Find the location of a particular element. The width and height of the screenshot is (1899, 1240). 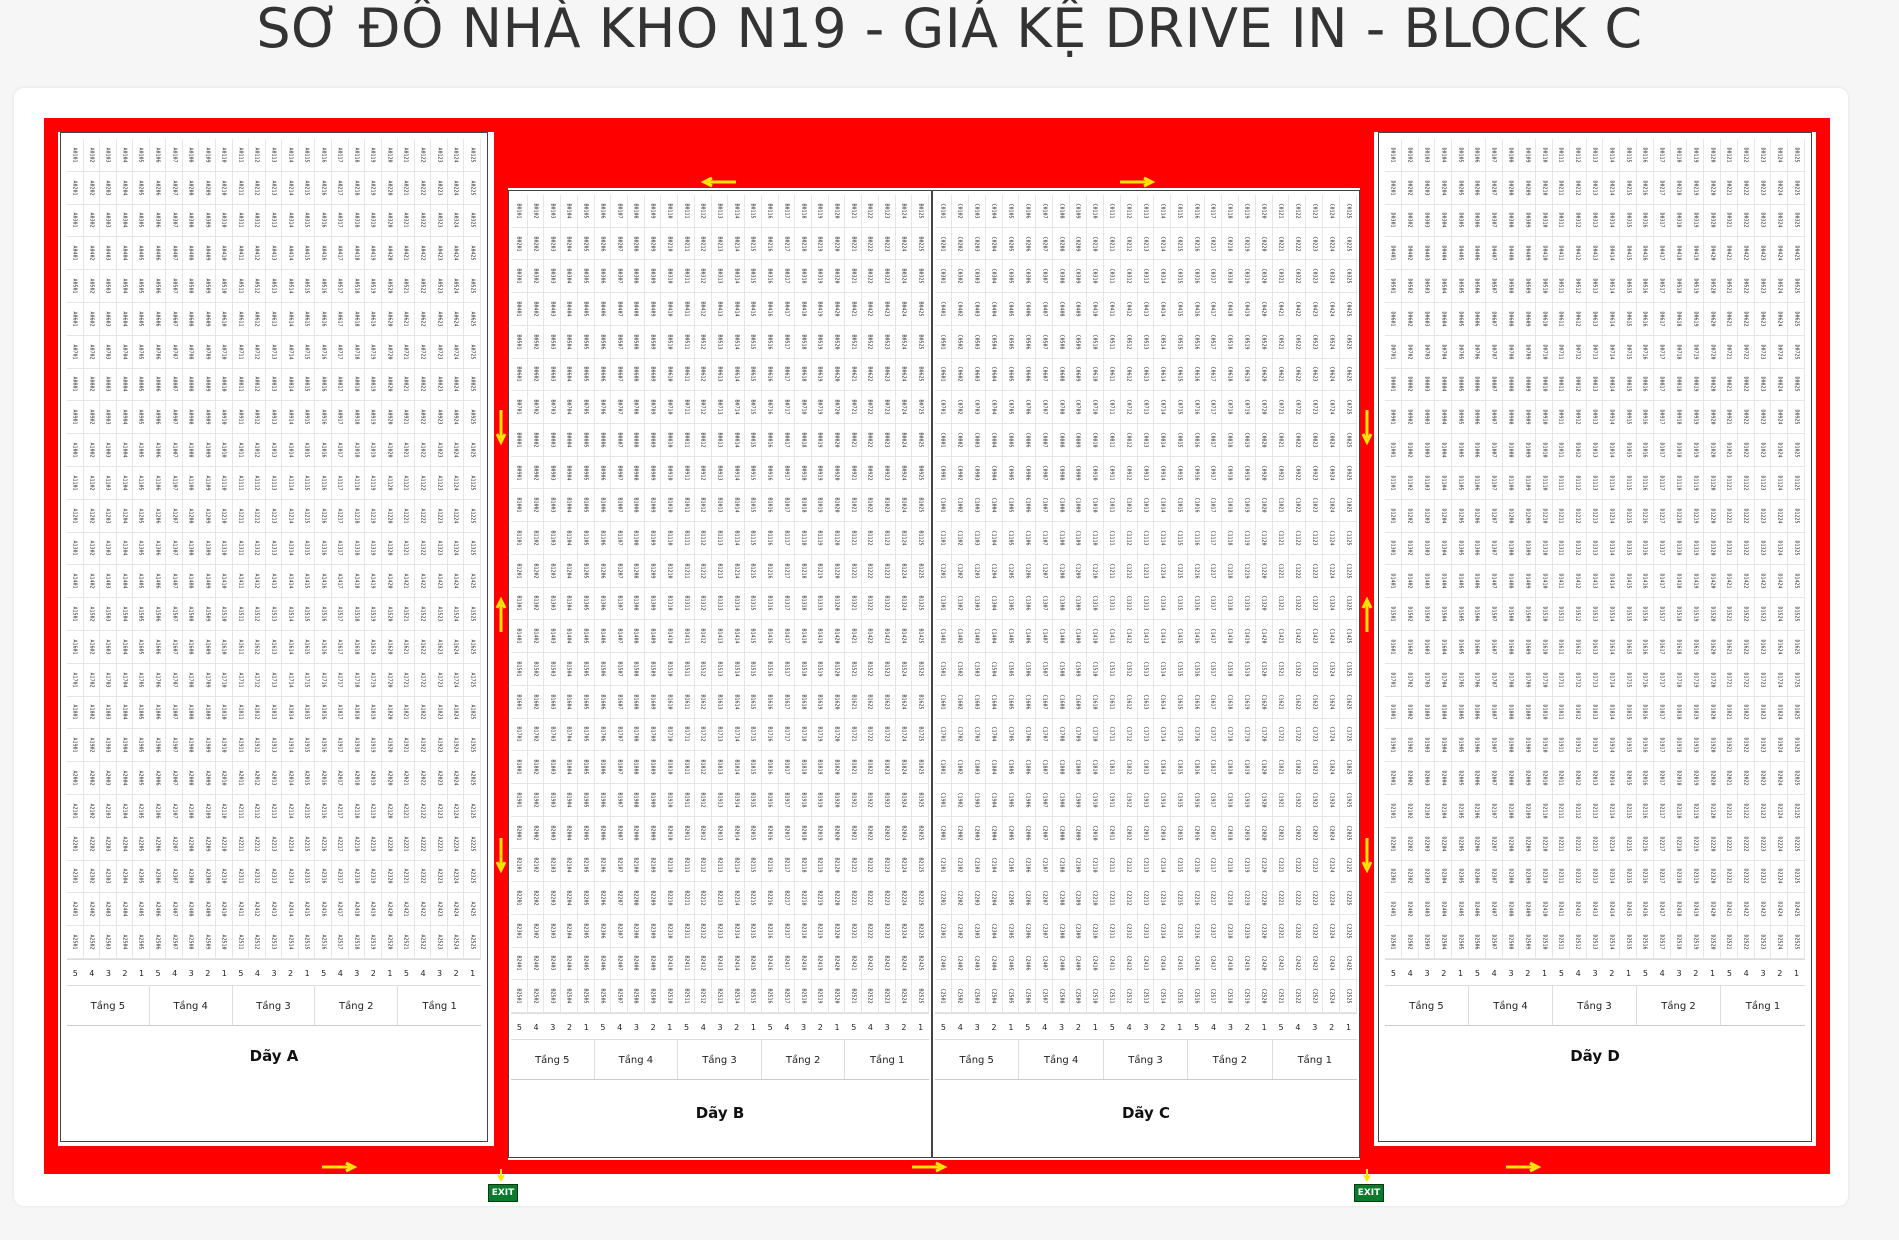

rack-slot: D1518 is located at coordinates (1679, 614).